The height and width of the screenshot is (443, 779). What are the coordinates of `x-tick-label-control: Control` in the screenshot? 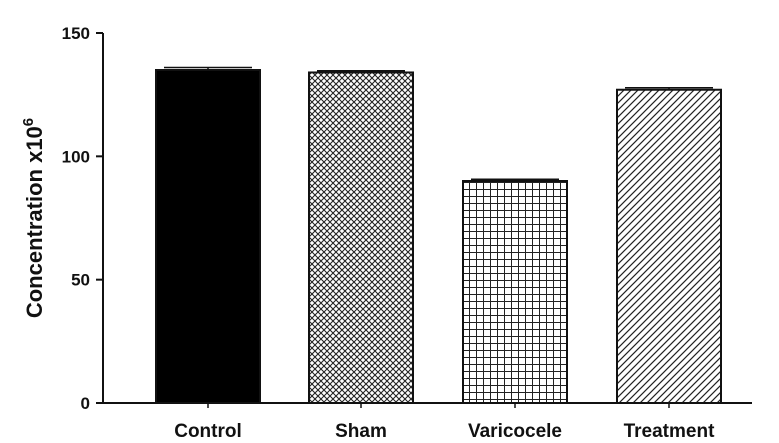 It's located at (208, 431).